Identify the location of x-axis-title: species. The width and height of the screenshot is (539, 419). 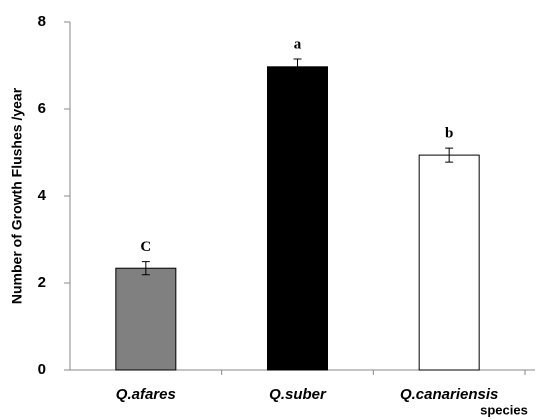
(504, 409).